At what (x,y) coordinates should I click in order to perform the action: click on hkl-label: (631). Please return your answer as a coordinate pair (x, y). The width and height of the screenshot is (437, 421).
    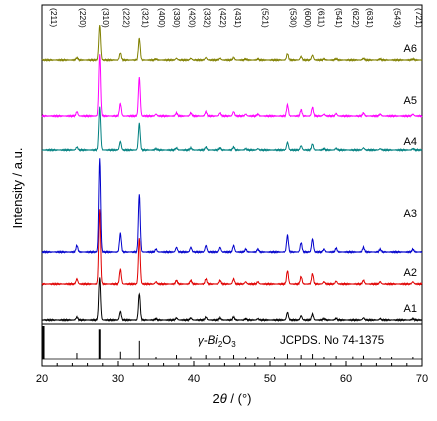
    Looking at the image, I should click on (370, 18).